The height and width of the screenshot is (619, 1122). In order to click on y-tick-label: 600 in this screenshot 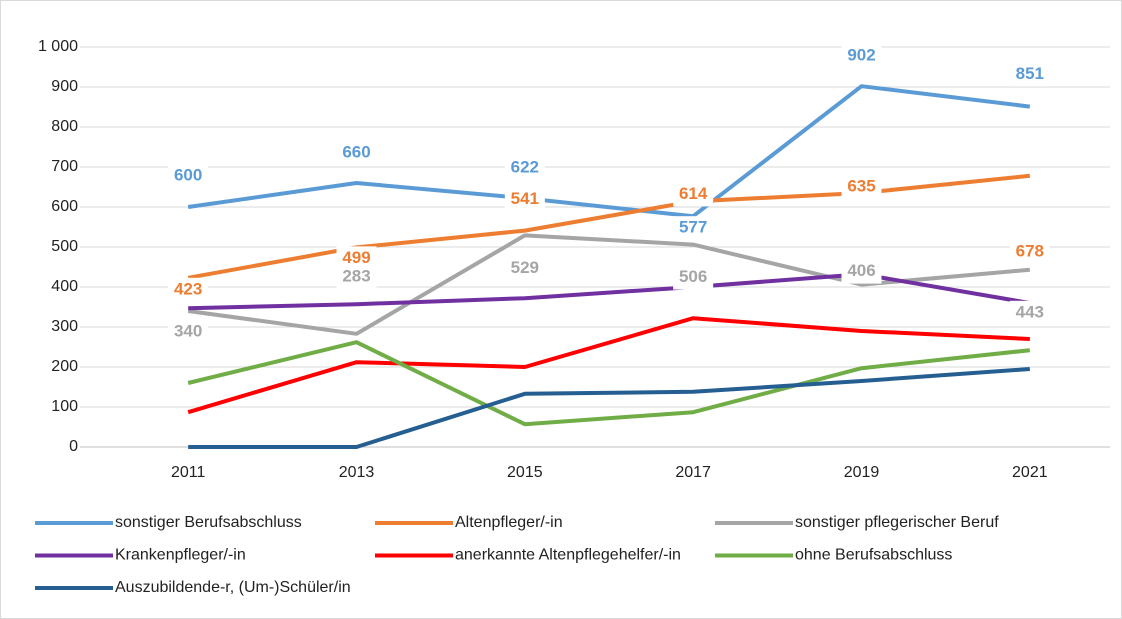, I will do `click(64, 206)`.